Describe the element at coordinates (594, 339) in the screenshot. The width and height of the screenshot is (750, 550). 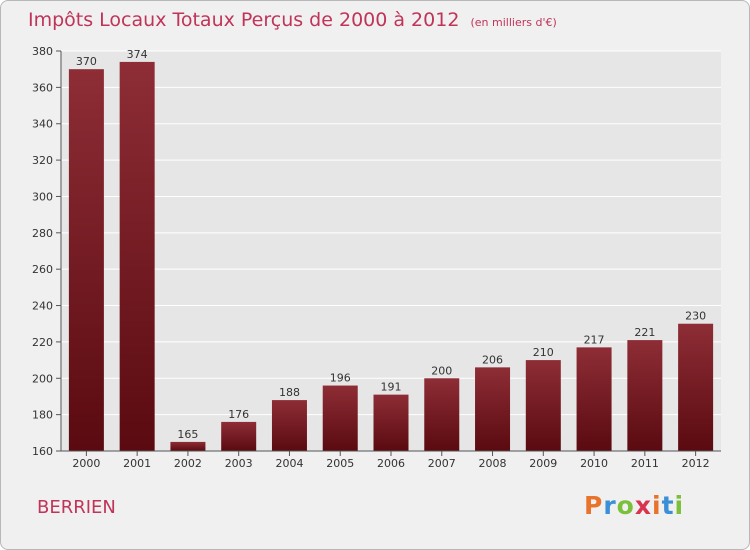
I see `bar-value-label: 217` at that location.